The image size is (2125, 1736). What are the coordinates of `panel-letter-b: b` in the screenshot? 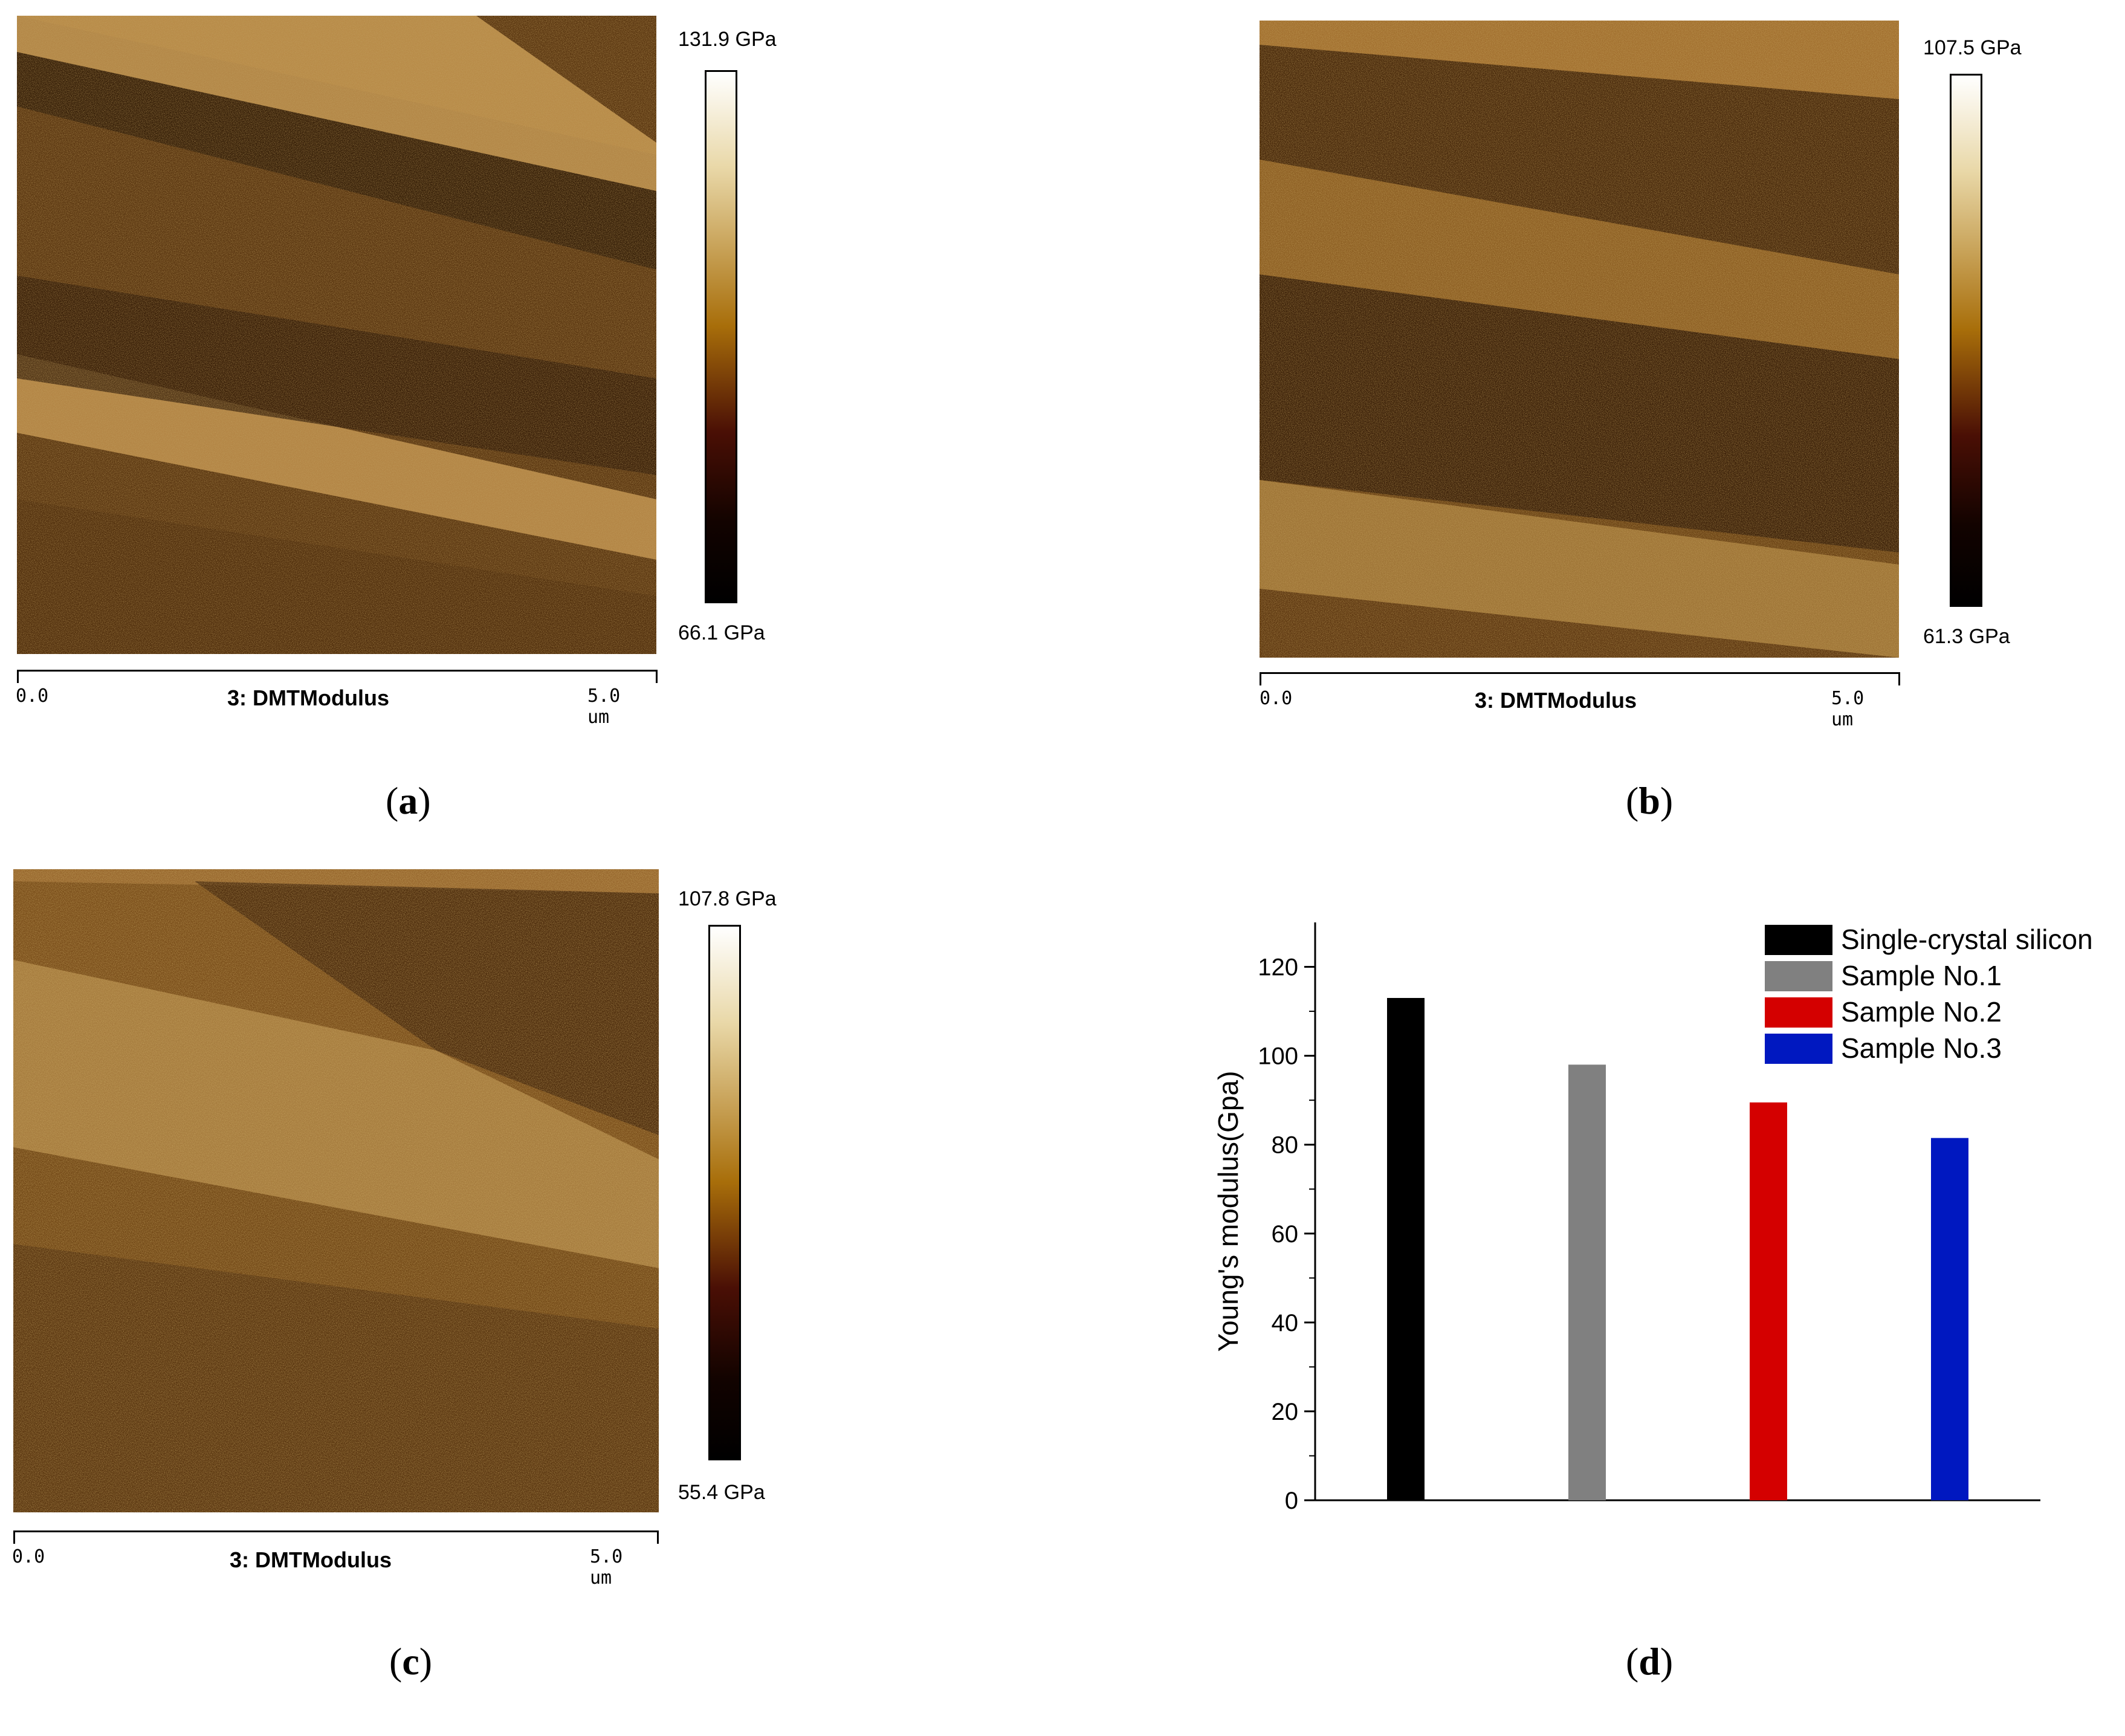 It's located at (1649, 800).